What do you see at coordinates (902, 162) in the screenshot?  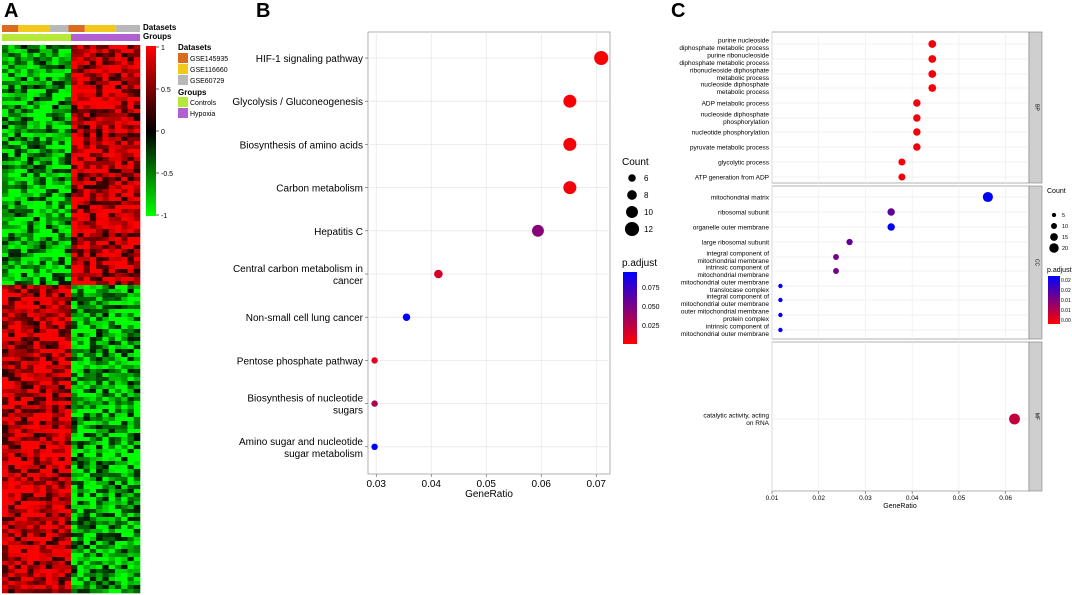 I see `panel-c-point` at bounding box center [902, 162].